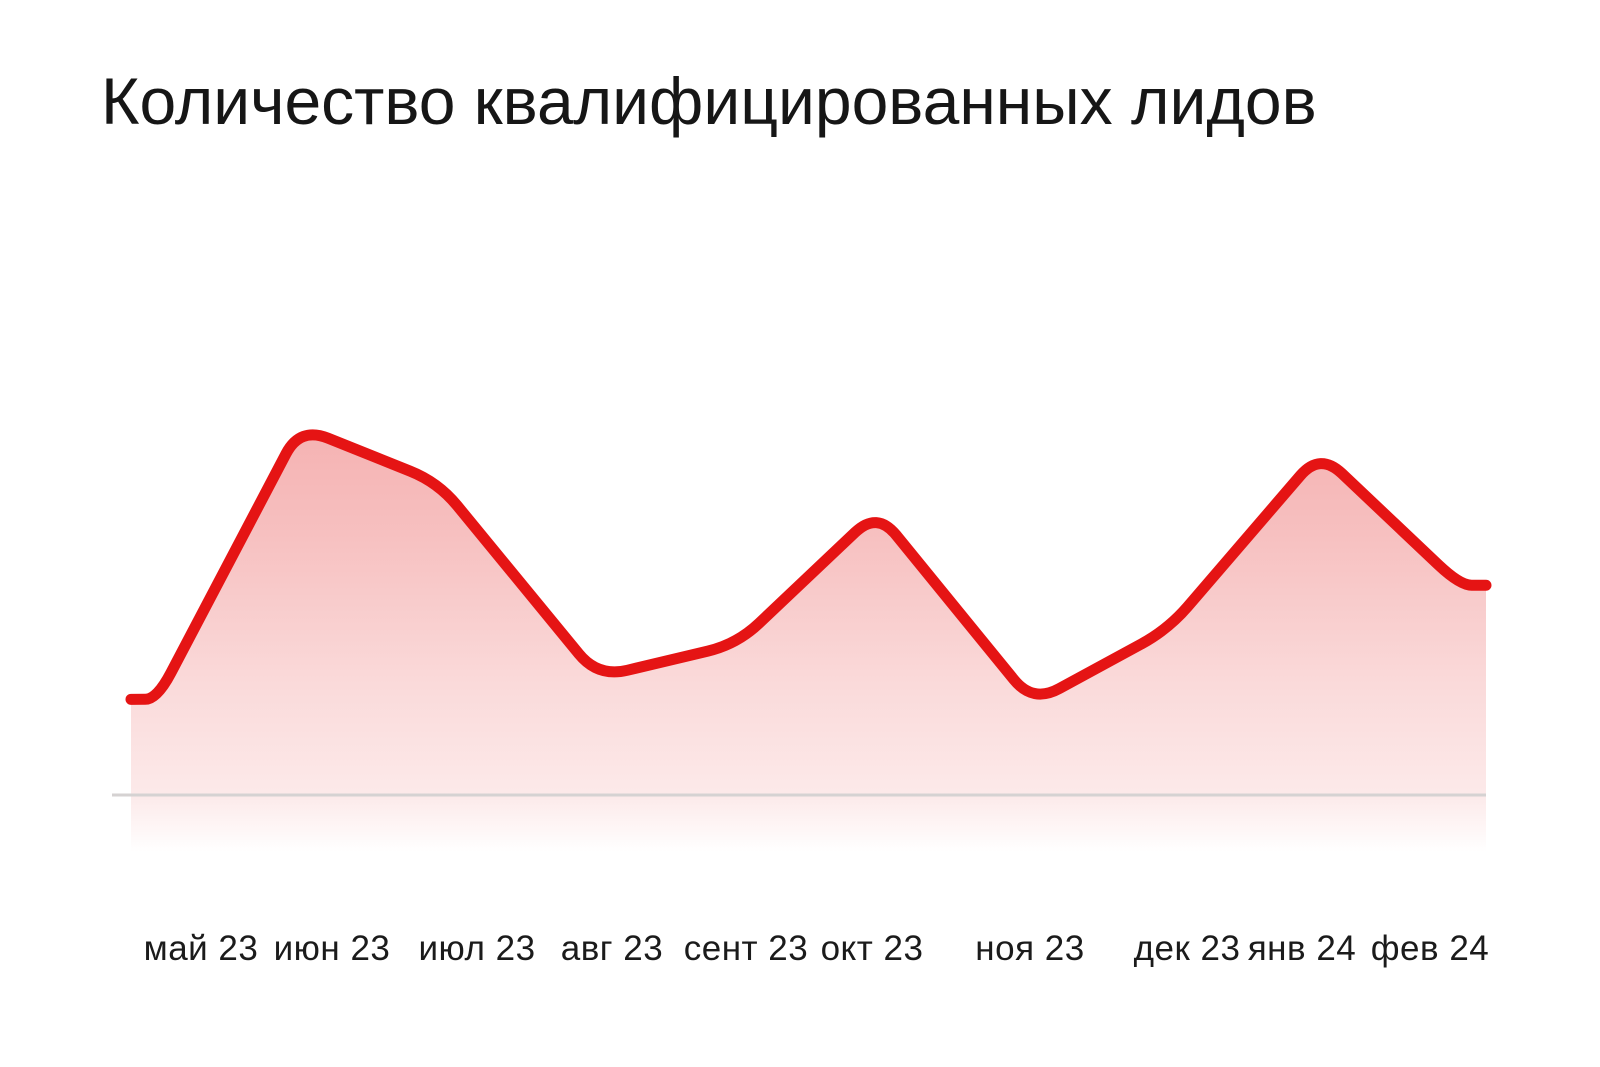 The width and height of the screenshot is (1600, 1067). I want to click on x-axis-label: ноя 23, so click(1029, 948).